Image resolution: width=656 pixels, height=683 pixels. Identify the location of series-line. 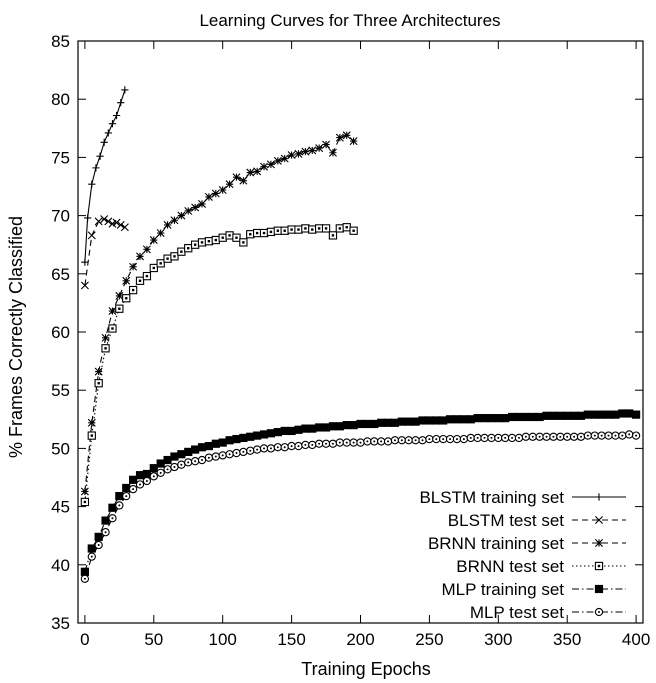
(105, 252).